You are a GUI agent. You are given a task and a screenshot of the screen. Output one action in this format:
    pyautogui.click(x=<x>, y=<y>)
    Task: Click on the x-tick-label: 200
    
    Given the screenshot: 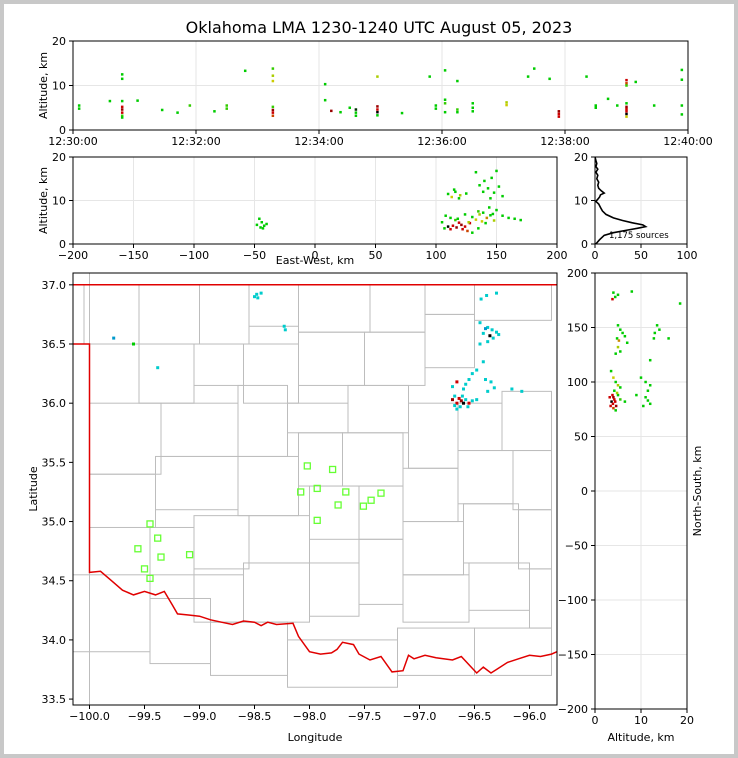 What is the action you would take?
    pyautogui.click(x=557, y=255)
    